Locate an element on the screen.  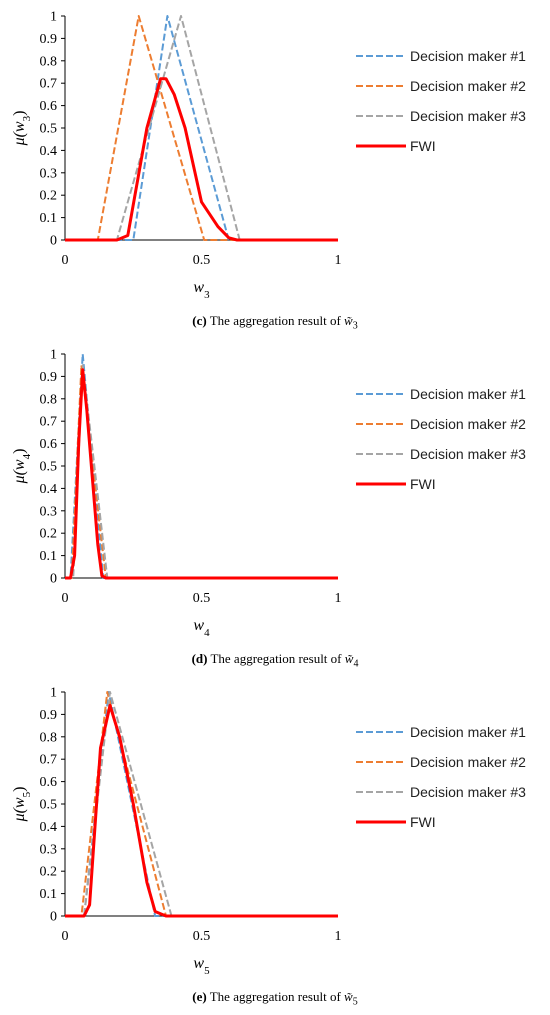
x-axis-label: w5 is located at coordinates (201, 966).